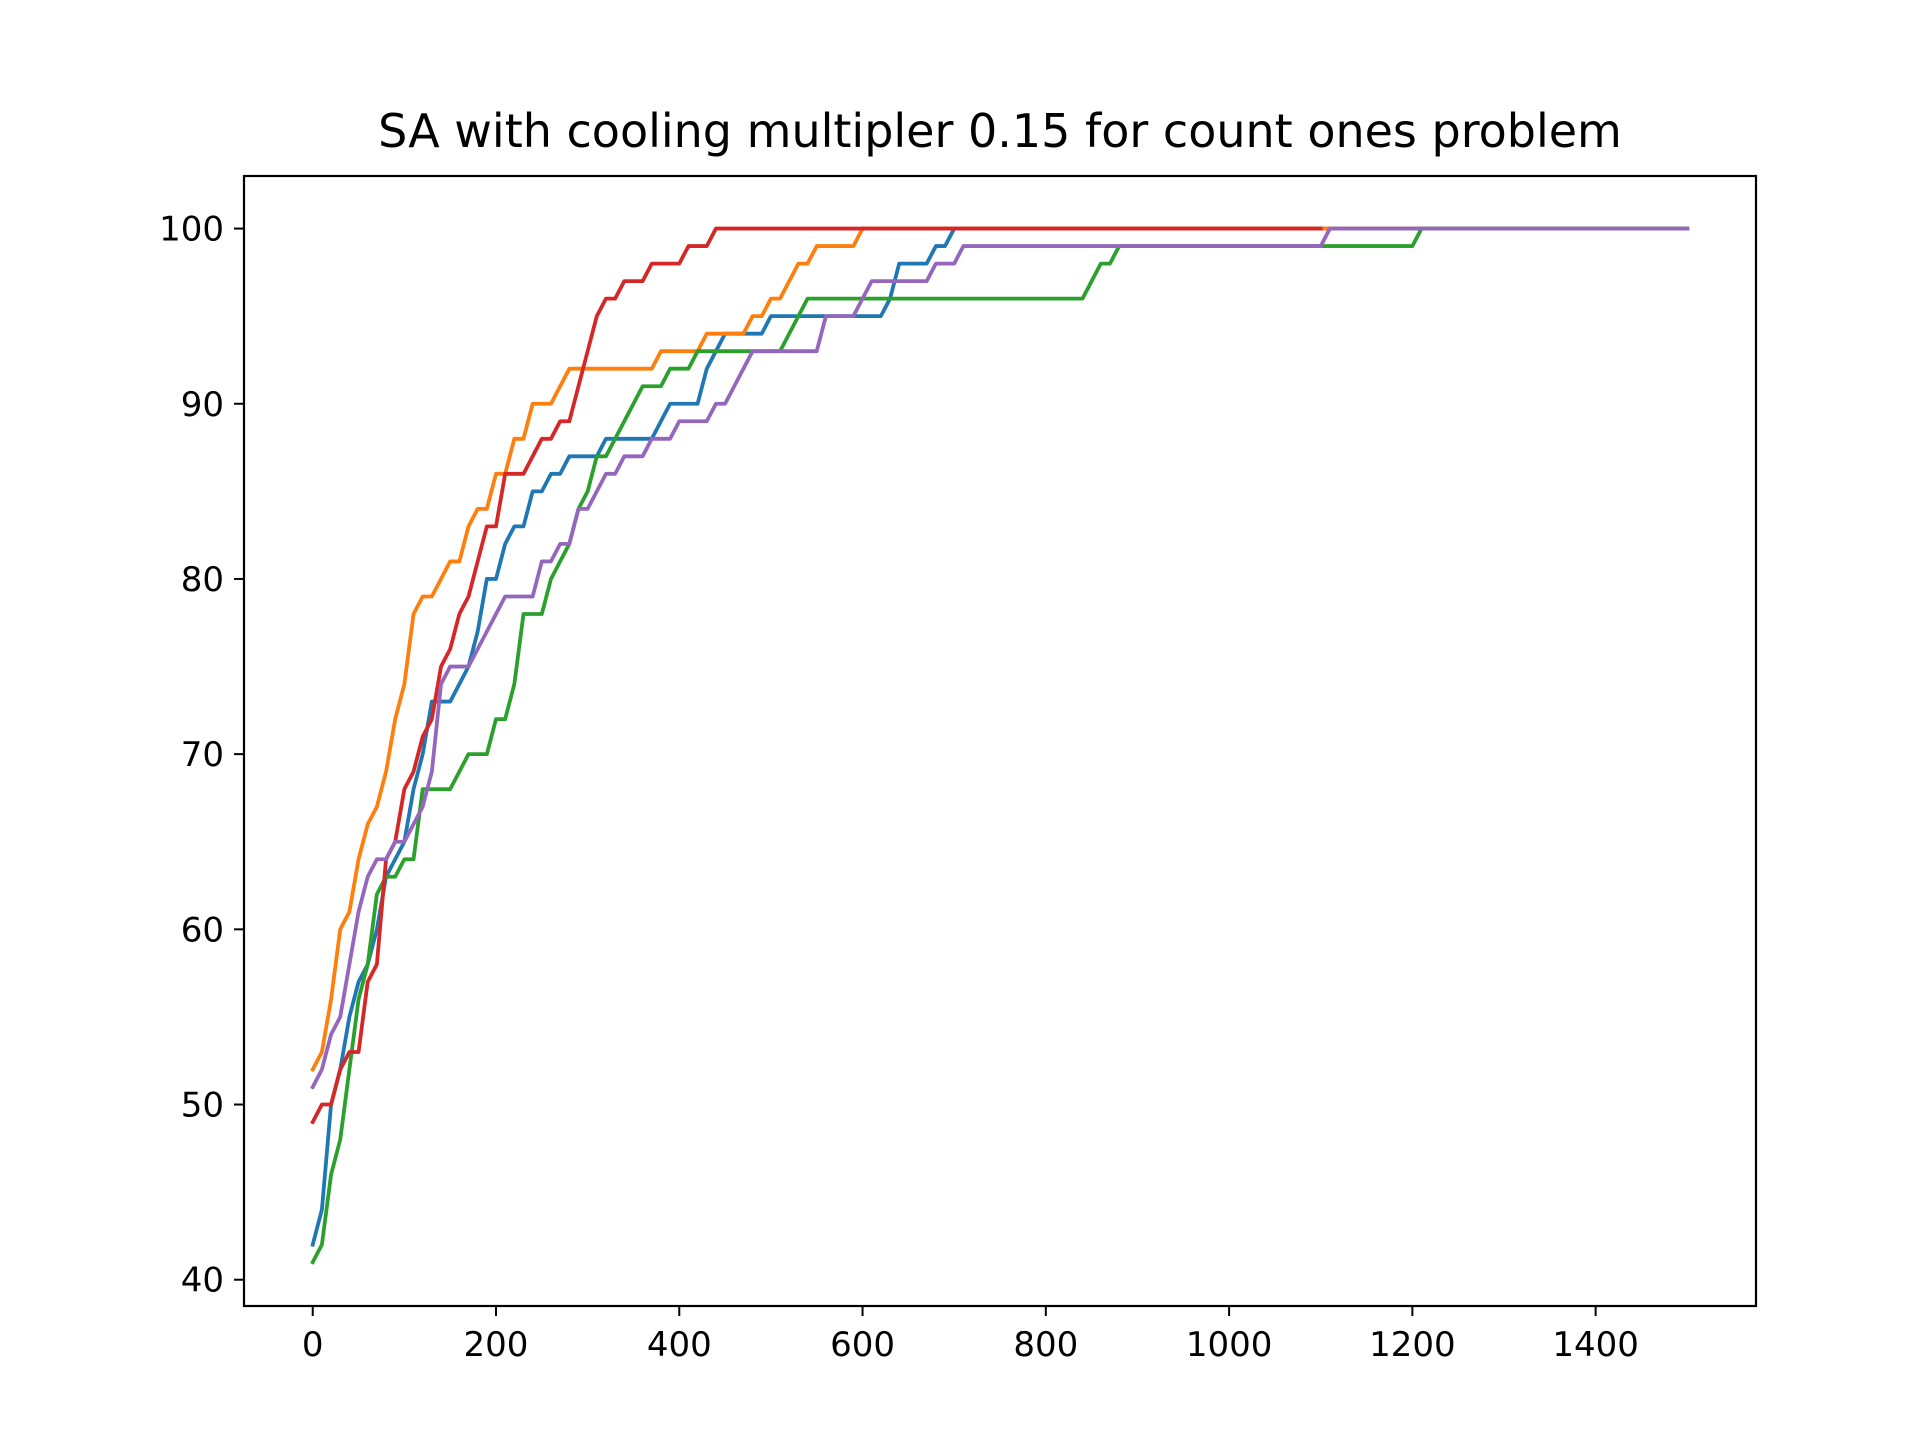 The width and height of the screenshot is (1920, 1440). I want to click on x-tick-label: 1400, so click(1595, 1345).